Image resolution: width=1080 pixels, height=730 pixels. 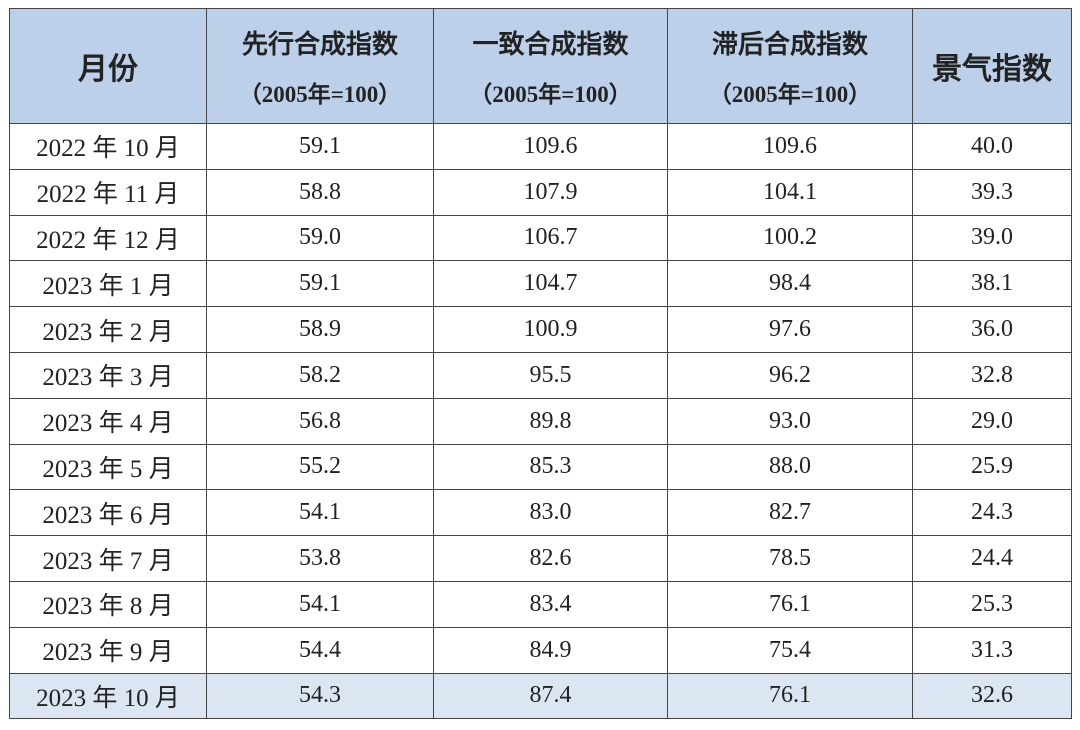 I want to click on value-cell: 53.8, so click(x=320, y=558).